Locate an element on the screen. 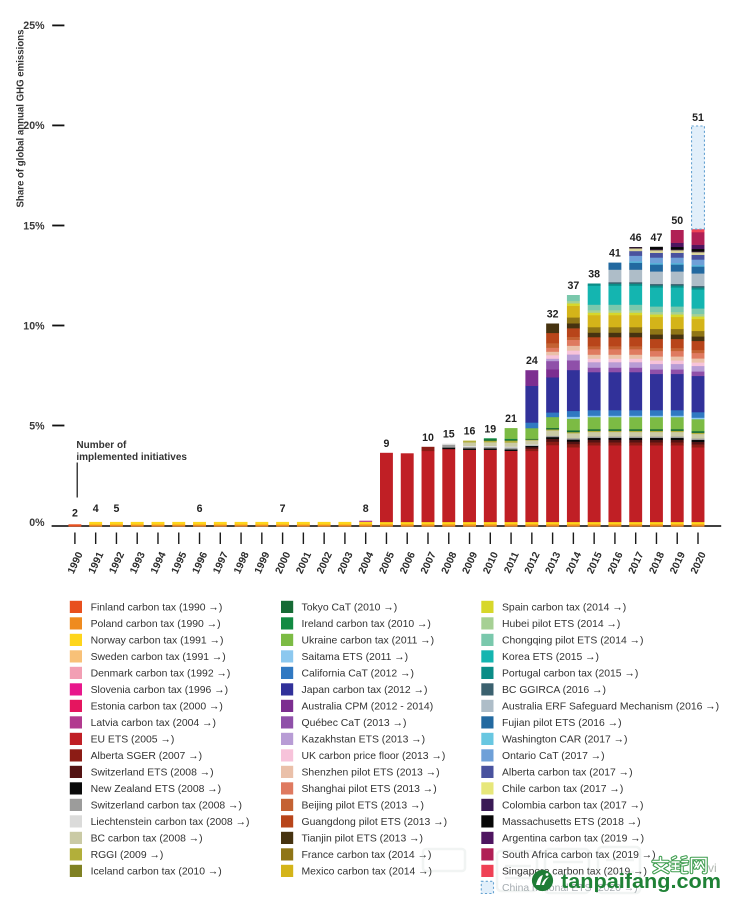 The height and width of the screenshot is (899, 731). svg-text: 47 is located at coordinates (657, 238).